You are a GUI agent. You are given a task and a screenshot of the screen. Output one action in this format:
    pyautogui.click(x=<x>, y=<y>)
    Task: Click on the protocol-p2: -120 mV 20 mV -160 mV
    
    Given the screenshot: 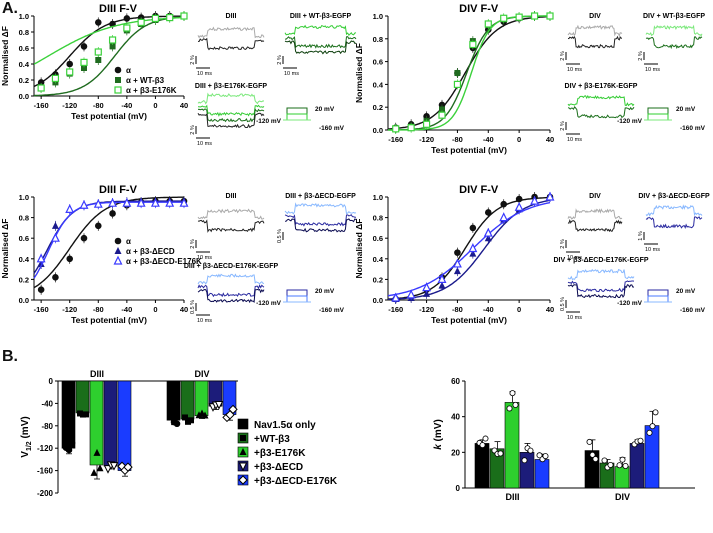 What is the action you would take?
    pyautogui.click(x=661, y=119)
    